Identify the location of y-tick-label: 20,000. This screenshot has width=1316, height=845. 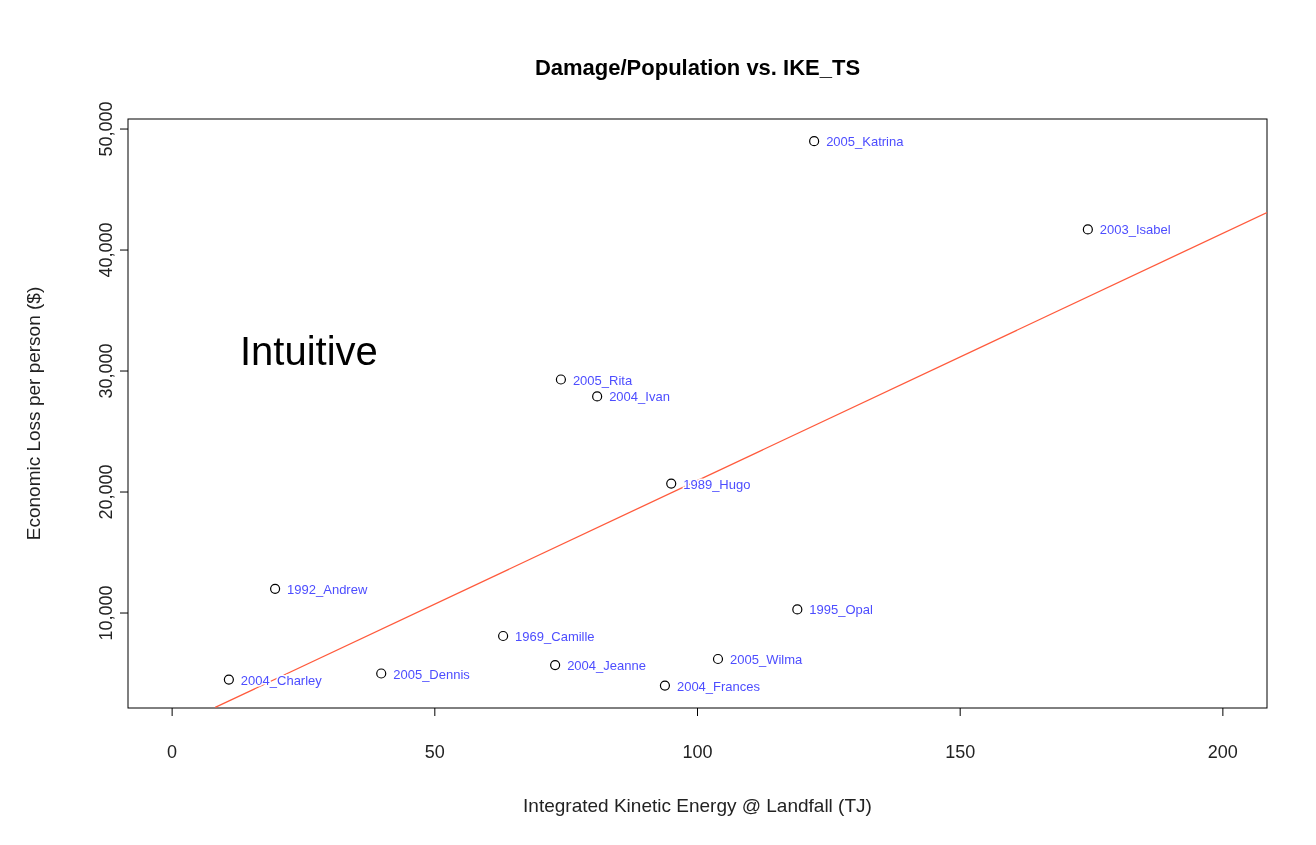
(106, 492).